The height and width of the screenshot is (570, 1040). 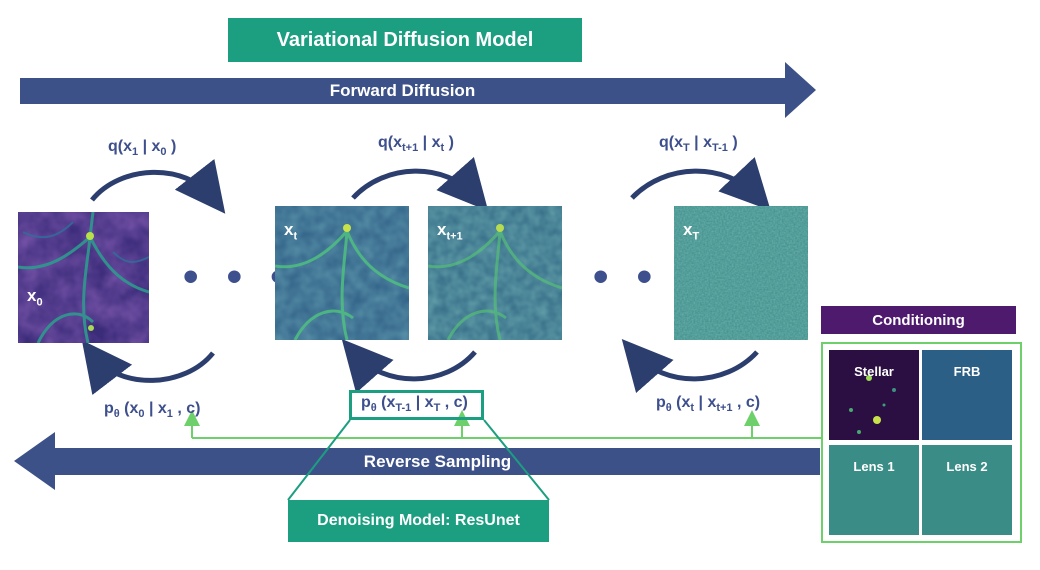 I want to click on tile-lens1-label: Lens 1, so click(x=874, y=466).